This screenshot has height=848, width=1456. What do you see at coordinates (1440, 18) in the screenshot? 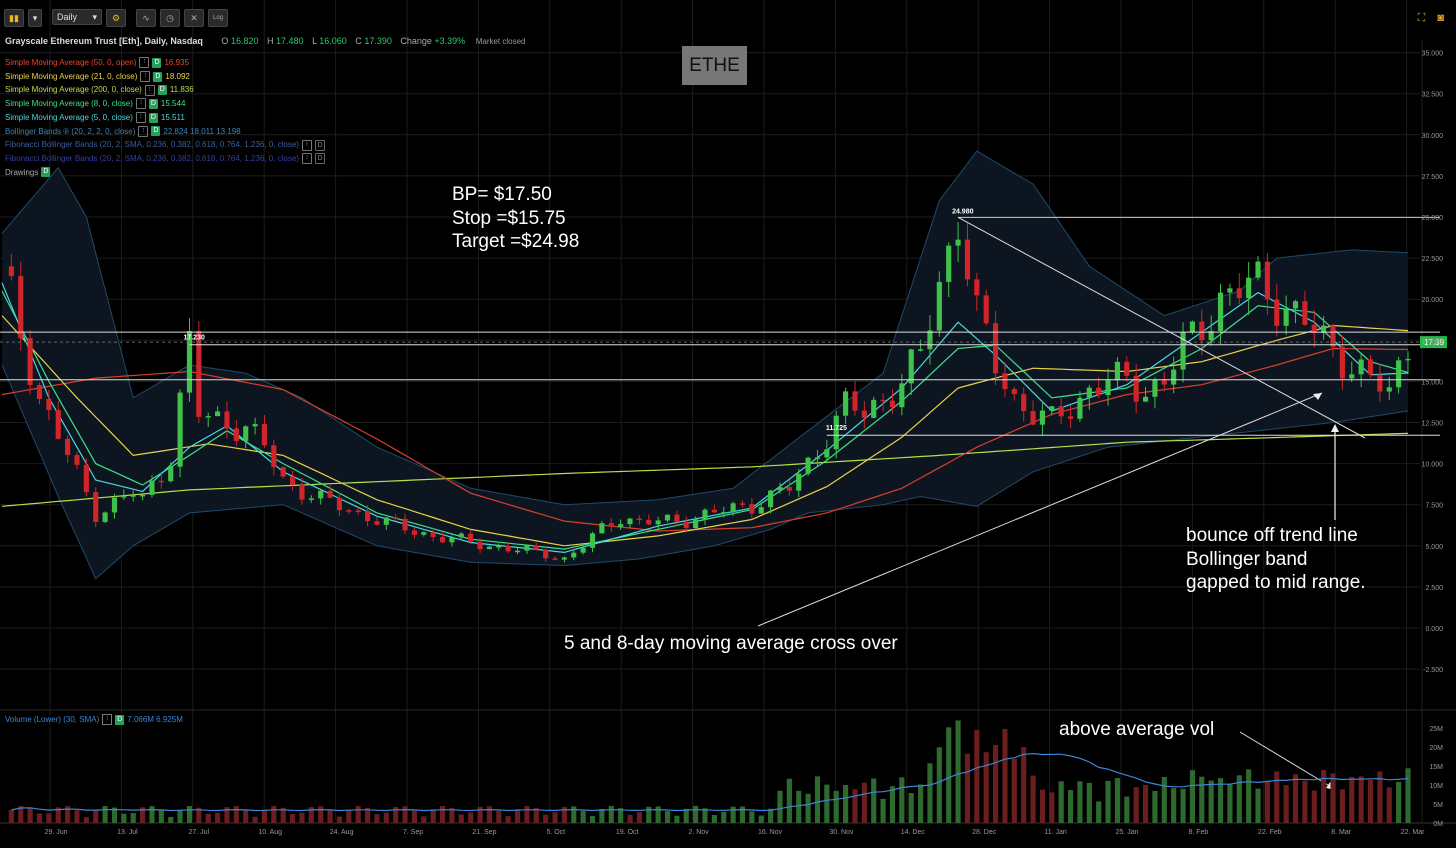
I see `camera-icon: ◙` at bounding box center [1440, 18].